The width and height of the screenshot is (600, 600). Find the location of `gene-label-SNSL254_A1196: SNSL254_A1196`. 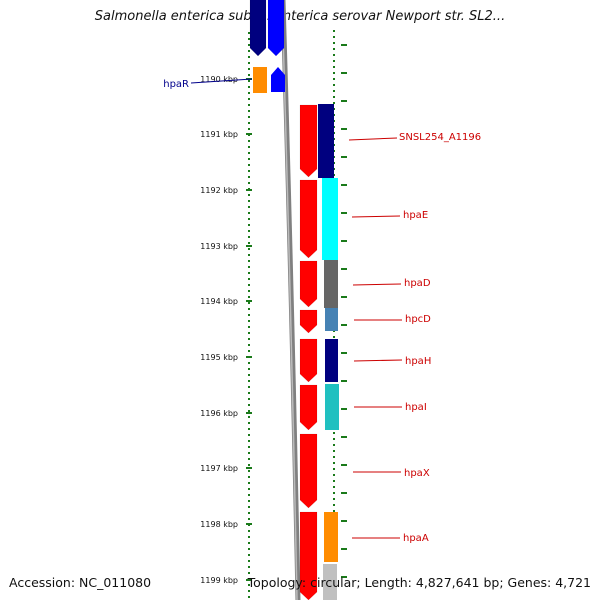

gene-label-SNSL254_A1196: SNSL254_A1196 is located at coordinates (440, 137).